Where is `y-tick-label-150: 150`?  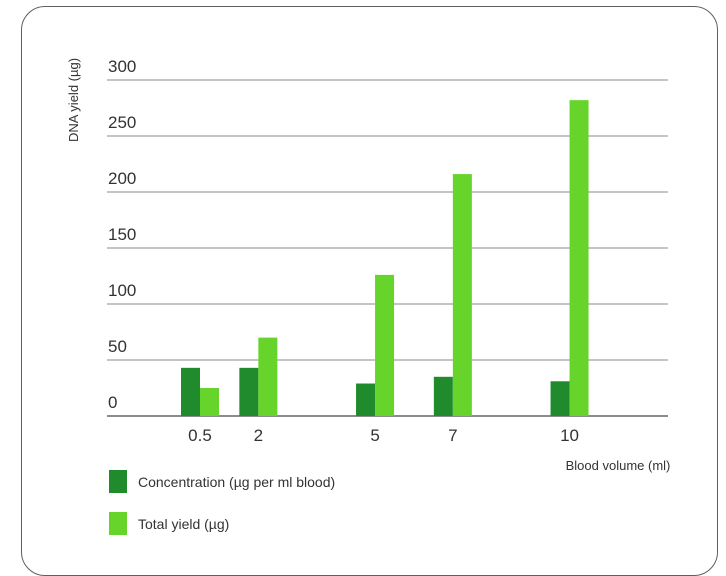 y-tick-label-150: 150 is located at coordinates (122, 234).